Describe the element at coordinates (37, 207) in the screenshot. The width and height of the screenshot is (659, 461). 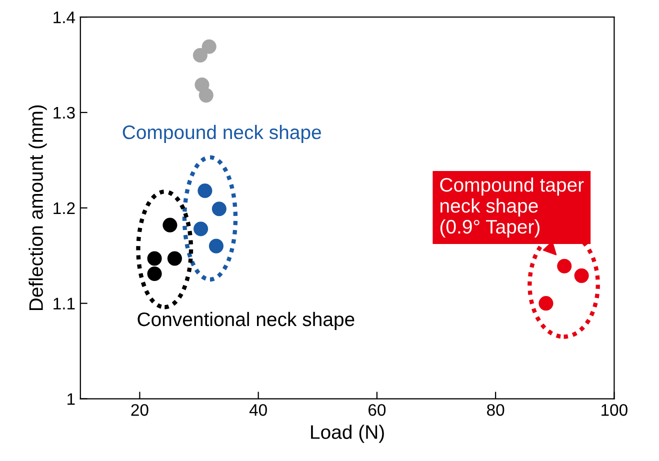
I see `y-axis-title: Deflection amount (mm)` at that location.